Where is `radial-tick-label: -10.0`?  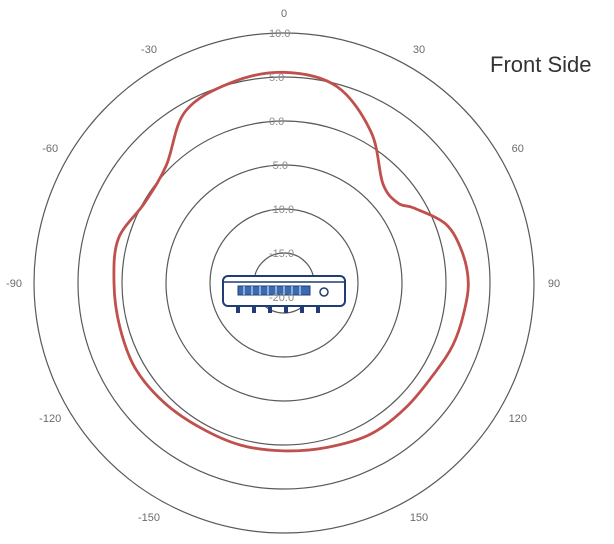
radial-tick-label: -10.0 is located at coordinates (281, 210).